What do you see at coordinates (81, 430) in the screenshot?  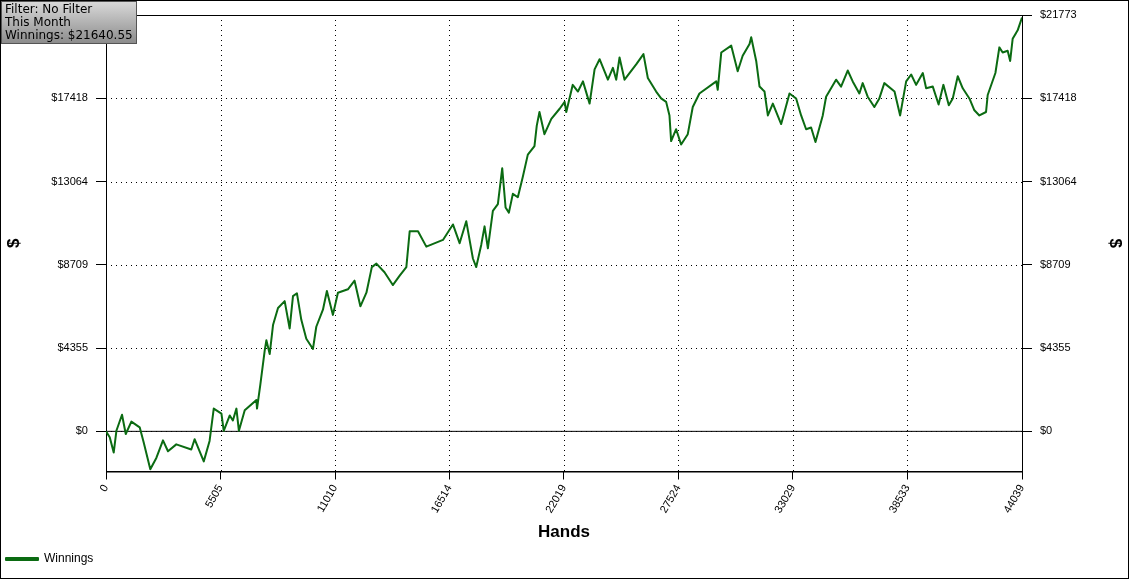 I see `y-tick-label: $0` at bounding box center [81, 430].